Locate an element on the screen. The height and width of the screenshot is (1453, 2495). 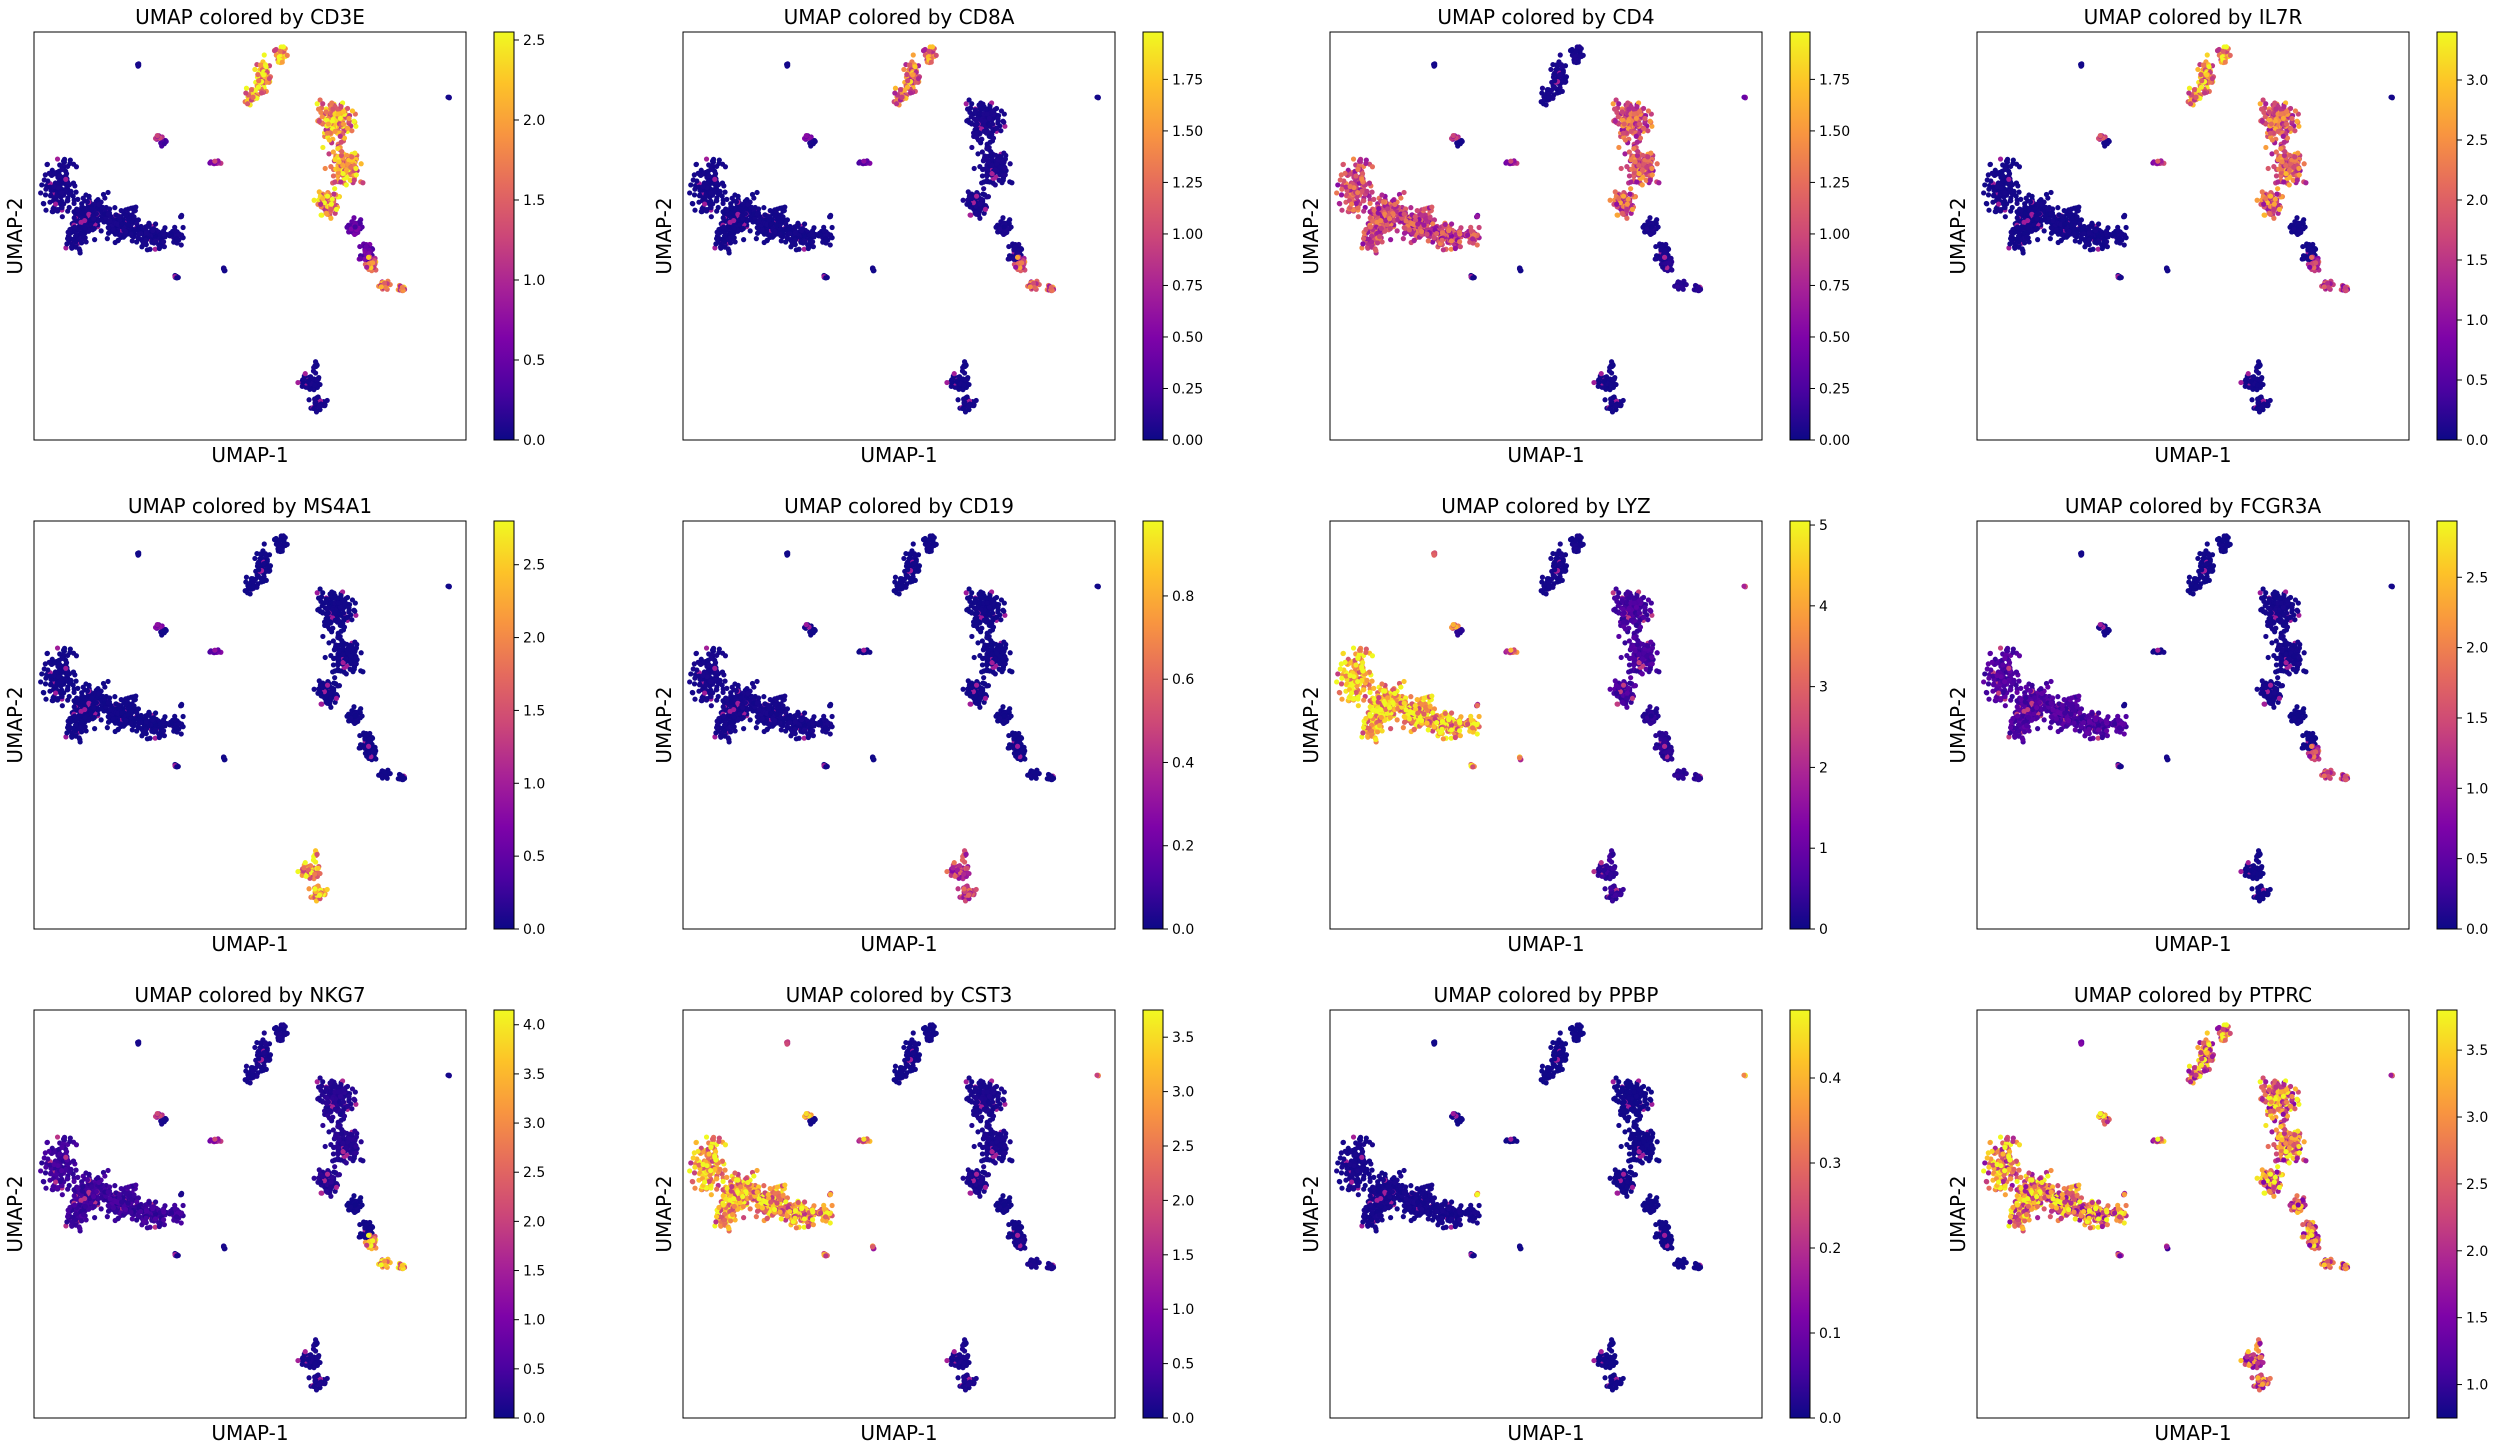
colorbar-tick-label: 0.00 is located at coordinates (1187, 441).